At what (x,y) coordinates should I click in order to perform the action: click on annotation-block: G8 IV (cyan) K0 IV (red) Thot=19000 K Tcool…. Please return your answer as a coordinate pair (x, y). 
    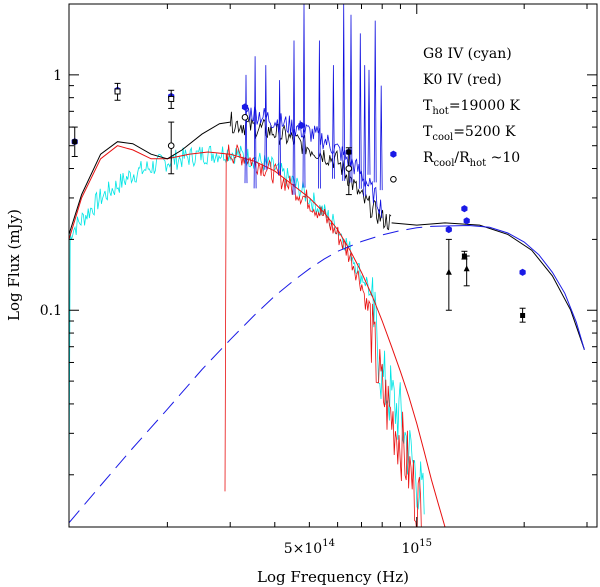
    Looking at the image, I should click on (472, 107).